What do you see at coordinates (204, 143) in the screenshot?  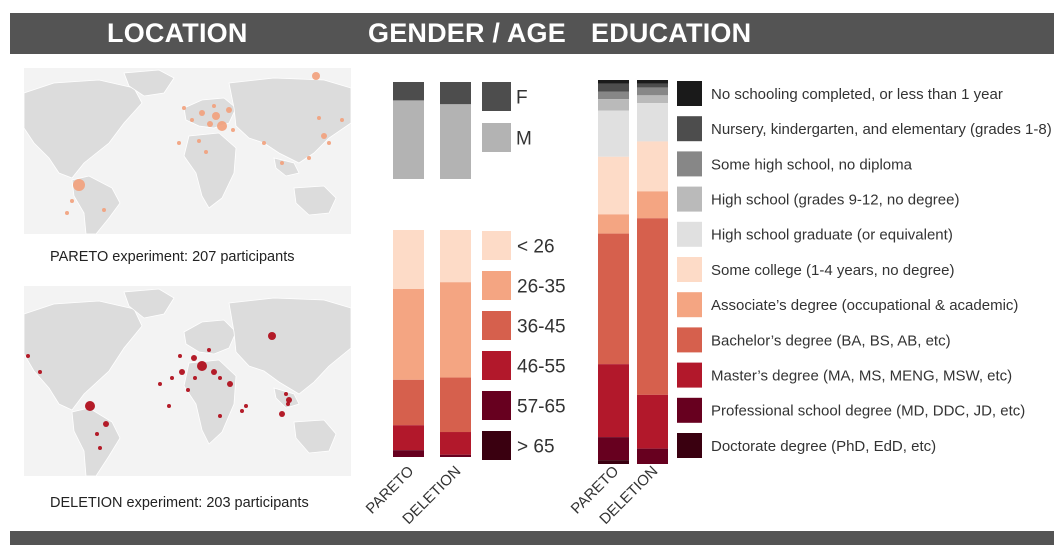 I see `pareto-markers` at bounding box center [204, 143].